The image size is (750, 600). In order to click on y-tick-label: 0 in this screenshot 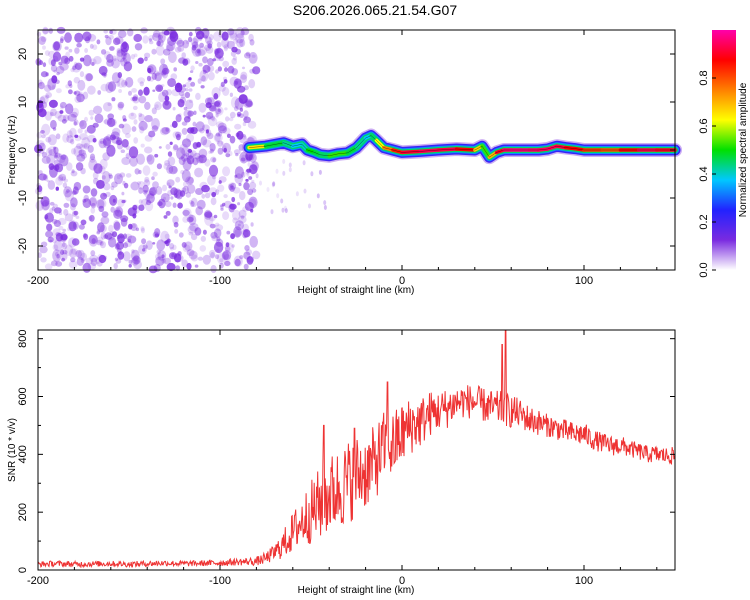, I will do `click(23, 150)`.